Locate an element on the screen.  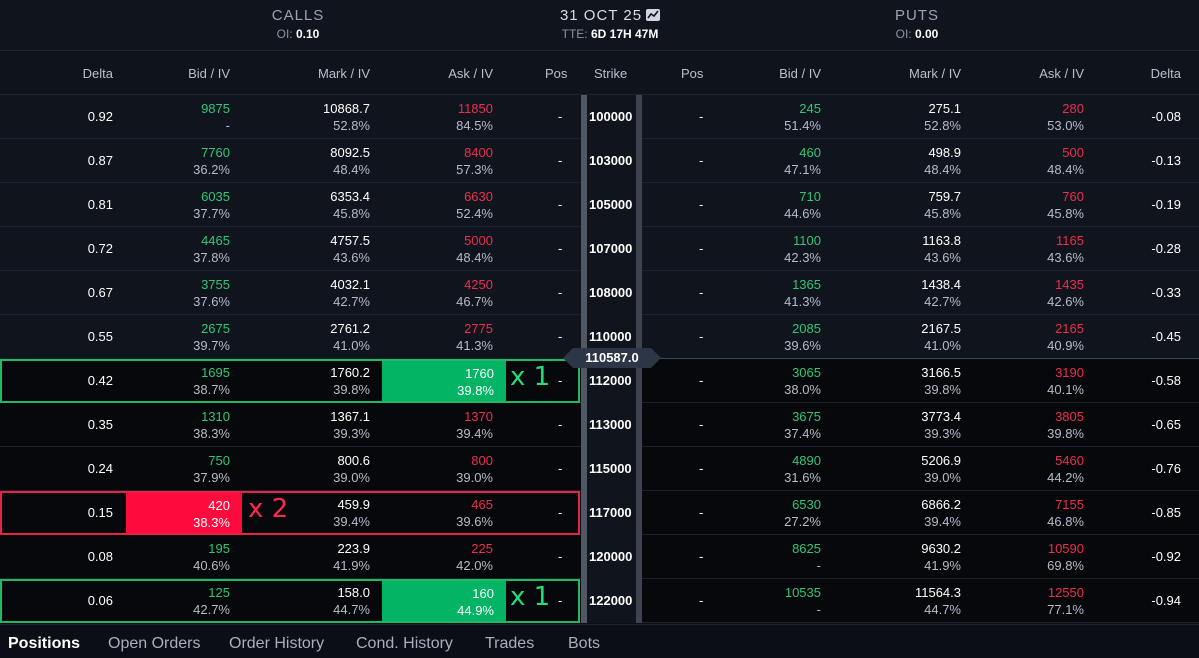
call-bid: 9875 - is located at coordinates (175, 117).